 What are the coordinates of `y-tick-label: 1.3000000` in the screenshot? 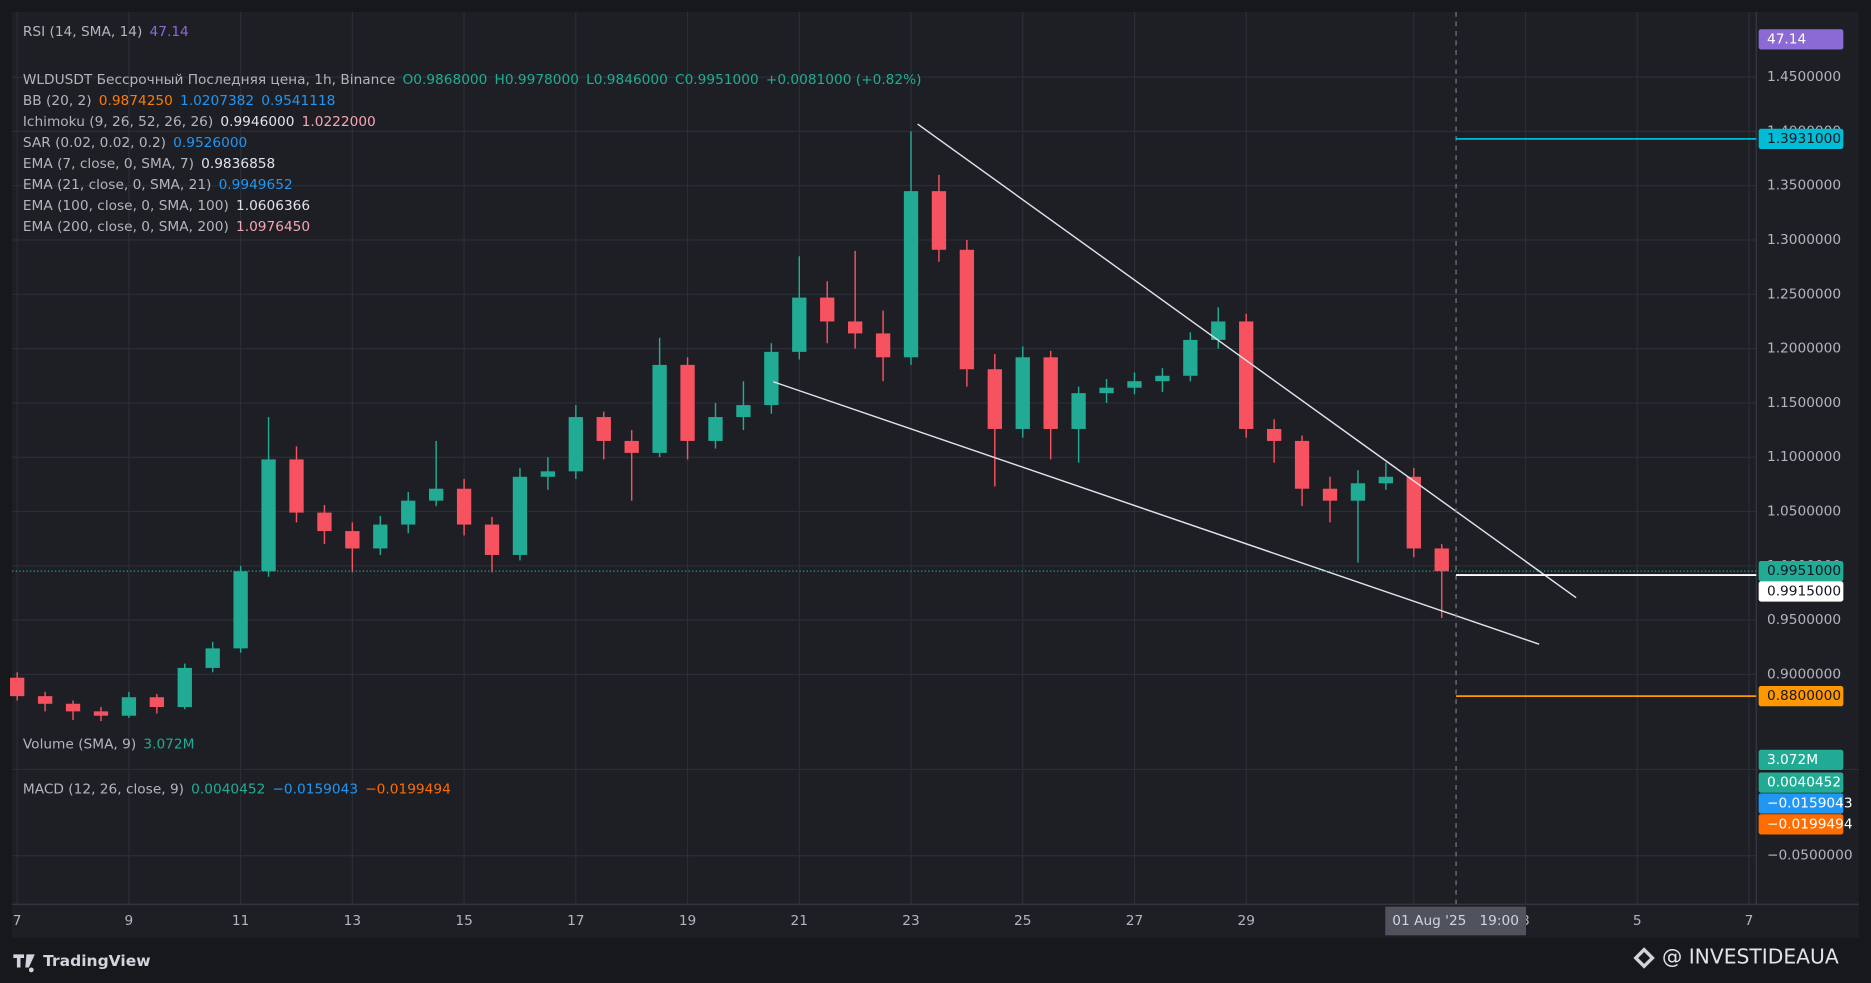 It's located at (1804, 240).